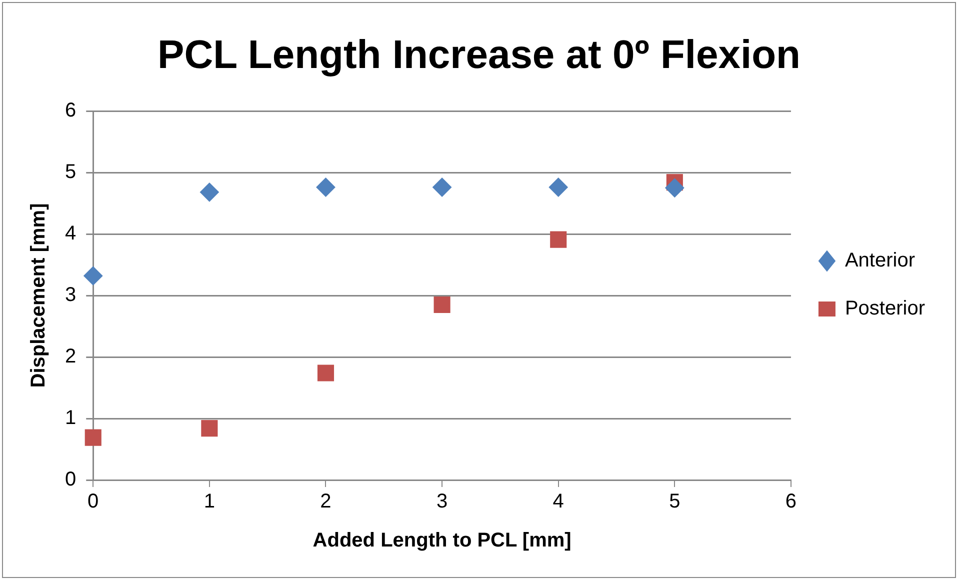 Image resolution: width=958 pixels, height=580 pixels. I want to click on y-tick-label: 1, so click(70, 418).